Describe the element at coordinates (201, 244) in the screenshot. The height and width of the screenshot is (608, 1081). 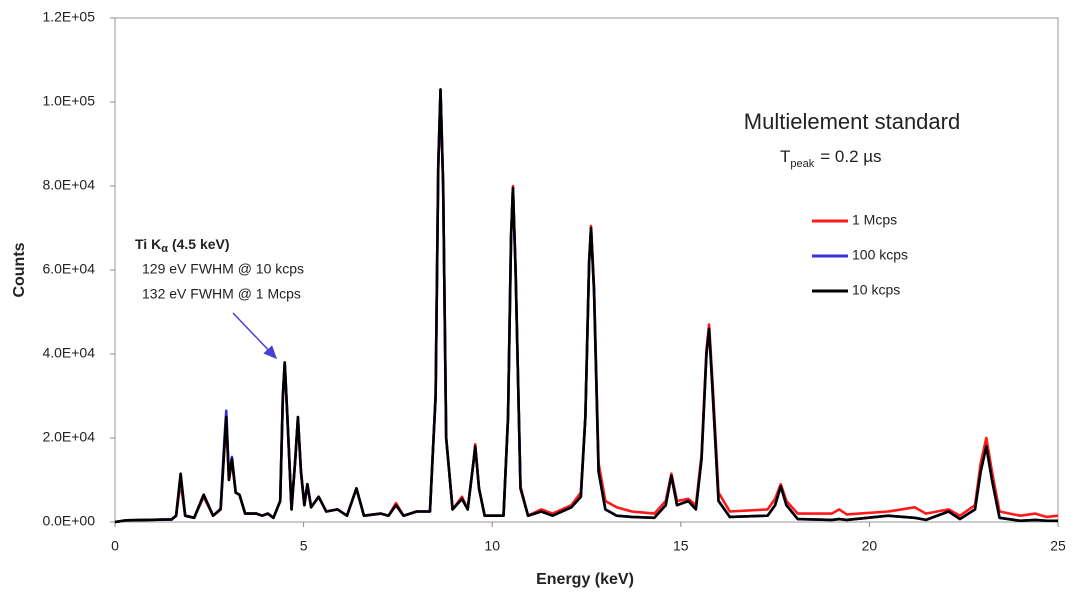
I see `annotation-rest: (4.5 keV)` at that location.